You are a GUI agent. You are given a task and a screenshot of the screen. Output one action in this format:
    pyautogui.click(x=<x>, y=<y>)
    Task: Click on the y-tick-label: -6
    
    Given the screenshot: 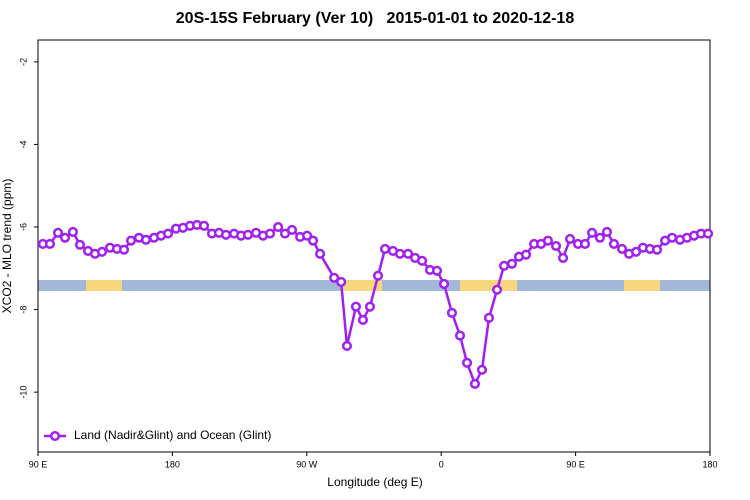 What is the action you would take?
    pyautogui.click(x=23, y=227)
    